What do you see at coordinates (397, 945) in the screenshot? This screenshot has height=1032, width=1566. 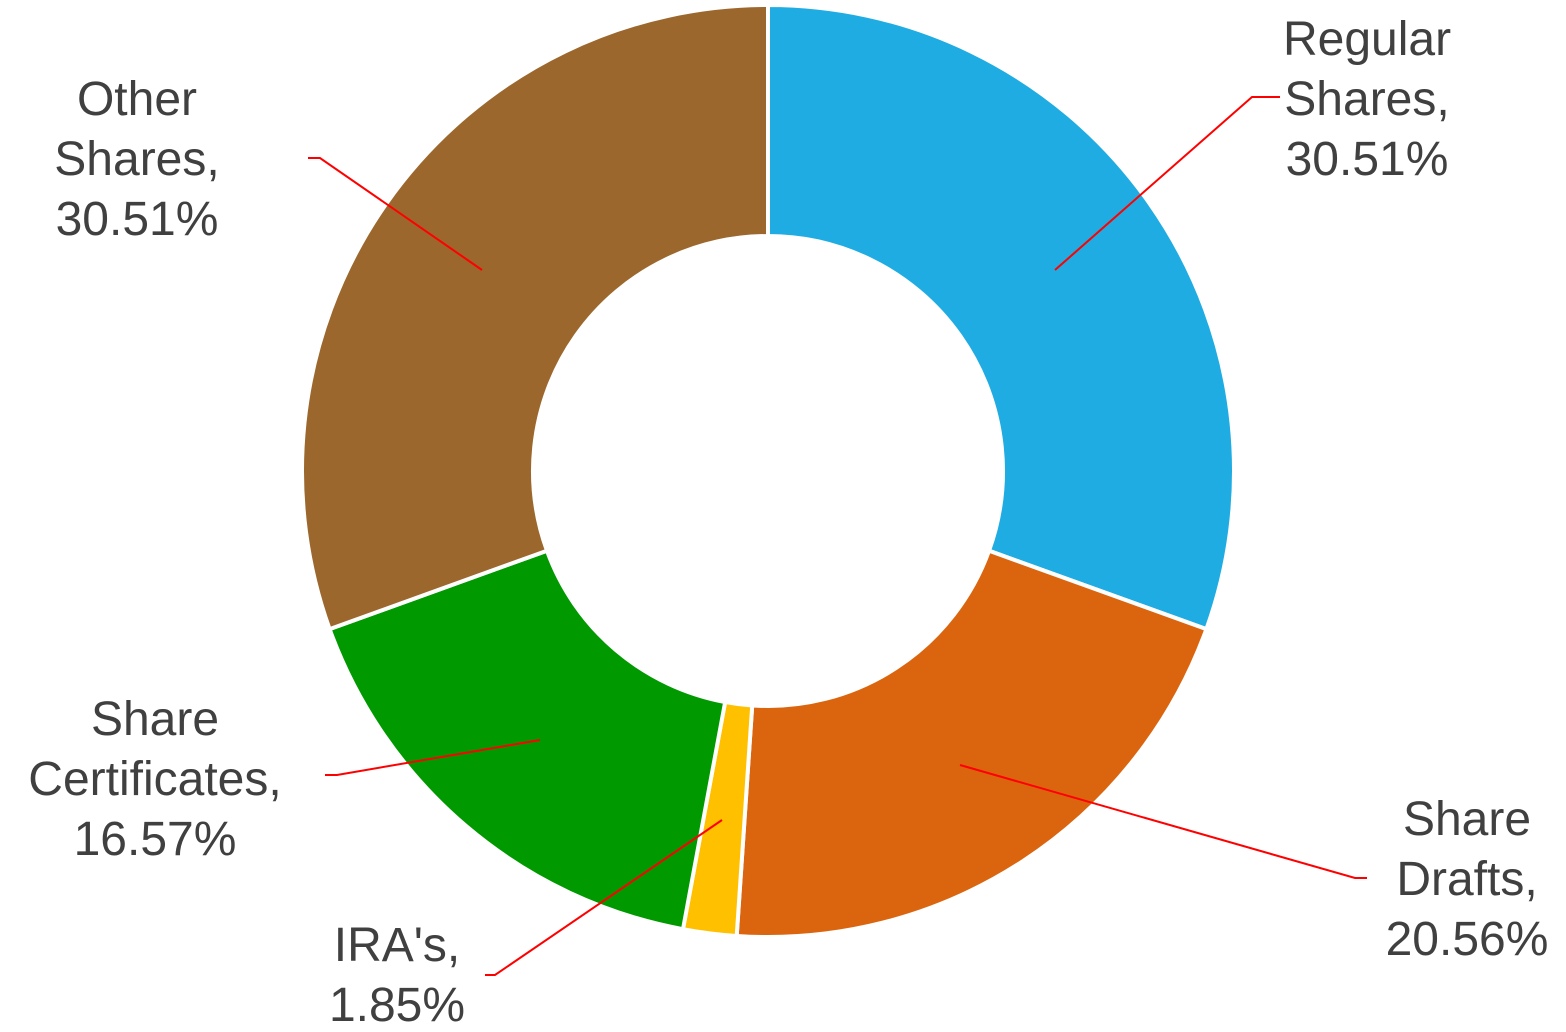 I see `category-label: IRA's,` at bounding box center [397, 945].